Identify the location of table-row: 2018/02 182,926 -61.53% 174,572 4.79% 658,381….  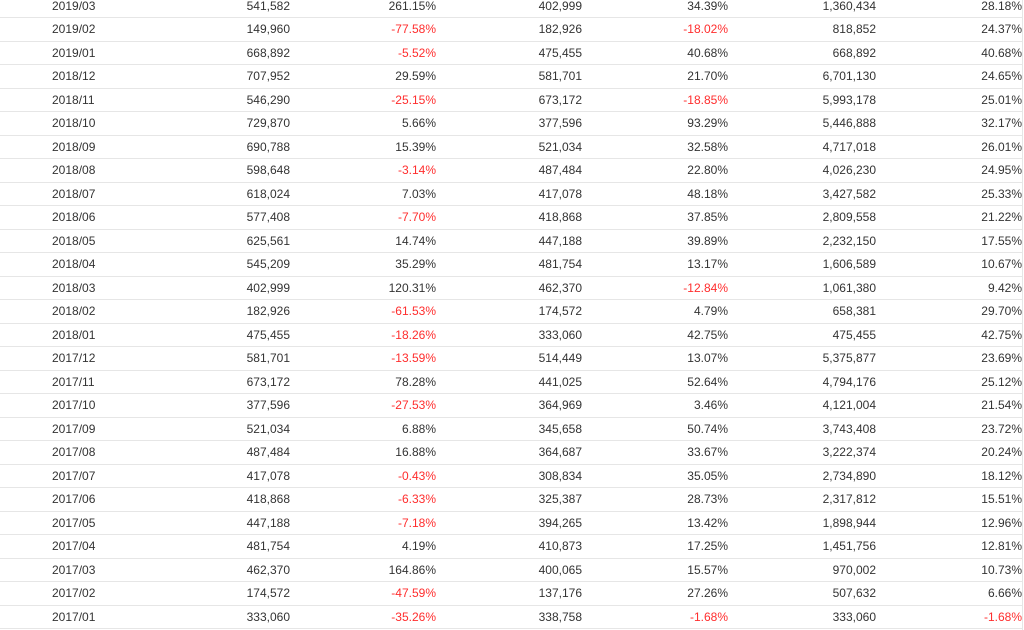
(511, 311).